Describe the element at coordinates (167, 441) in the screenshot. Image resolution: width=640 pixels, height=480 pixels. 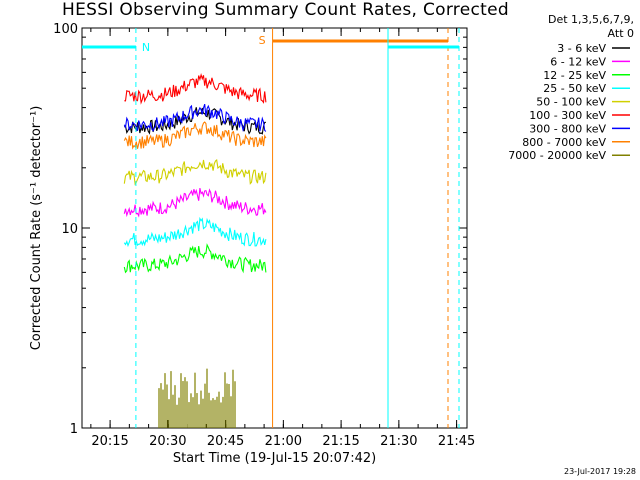
I see `x-tick-label: 20:30` at that location.